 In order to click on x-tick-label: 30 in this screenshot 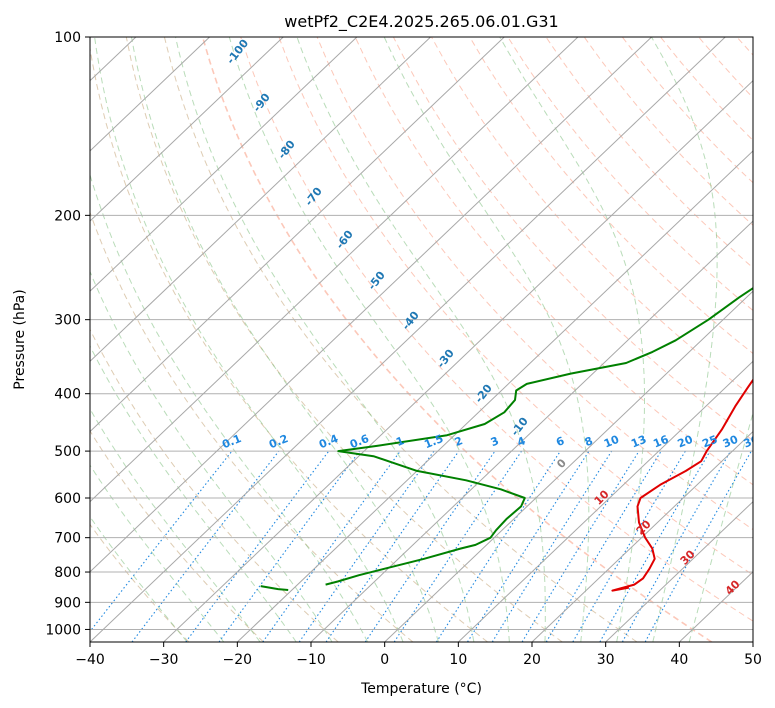, I will do `click(606, 660)`.